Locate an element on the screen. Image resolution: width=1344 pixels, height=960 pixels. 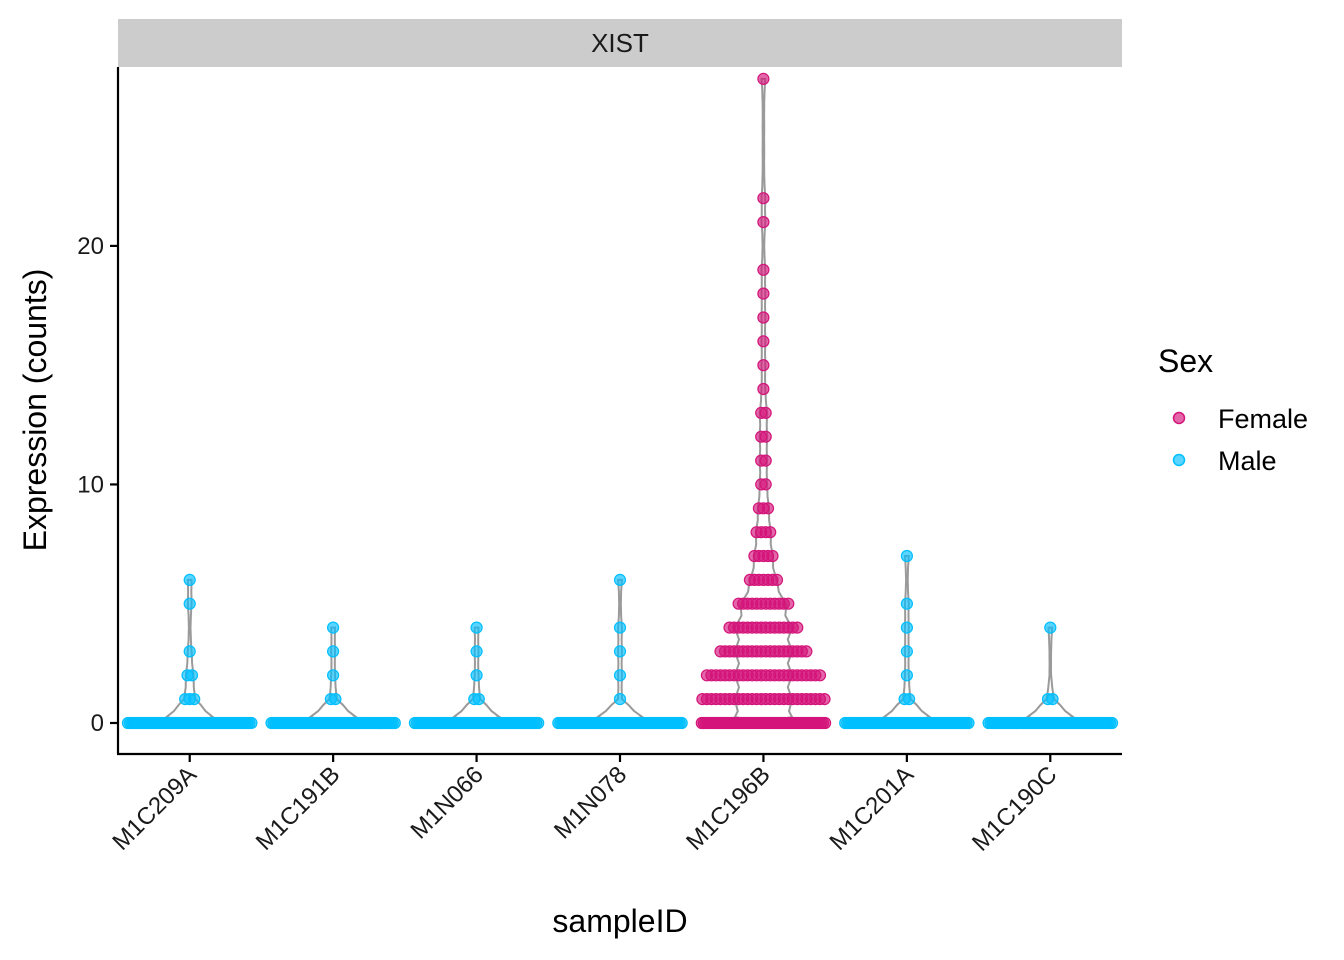
x-axis-title: sampleID is located at coordinates (619, 921).